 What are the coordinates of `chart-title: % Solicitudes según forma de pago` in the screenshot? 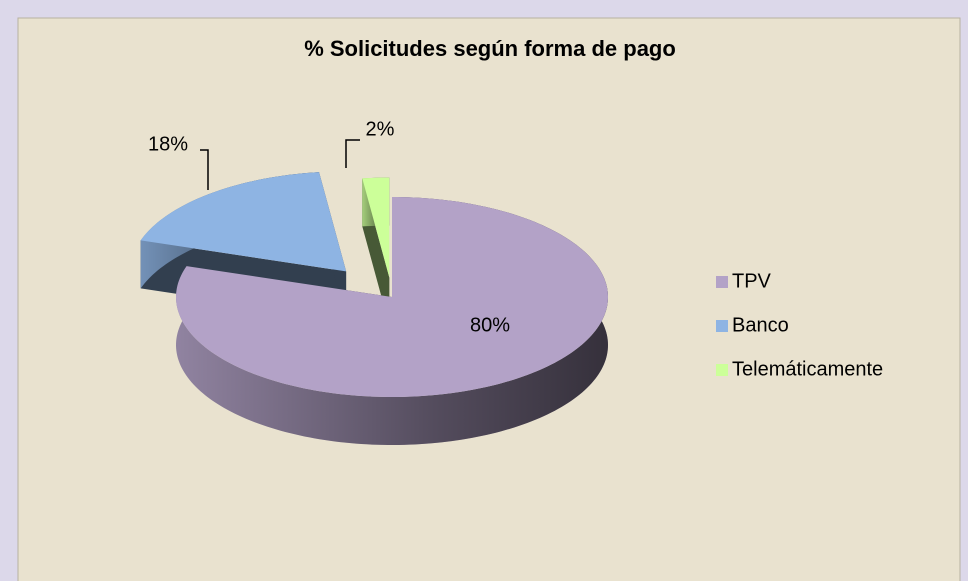 It's located at (490, 48).